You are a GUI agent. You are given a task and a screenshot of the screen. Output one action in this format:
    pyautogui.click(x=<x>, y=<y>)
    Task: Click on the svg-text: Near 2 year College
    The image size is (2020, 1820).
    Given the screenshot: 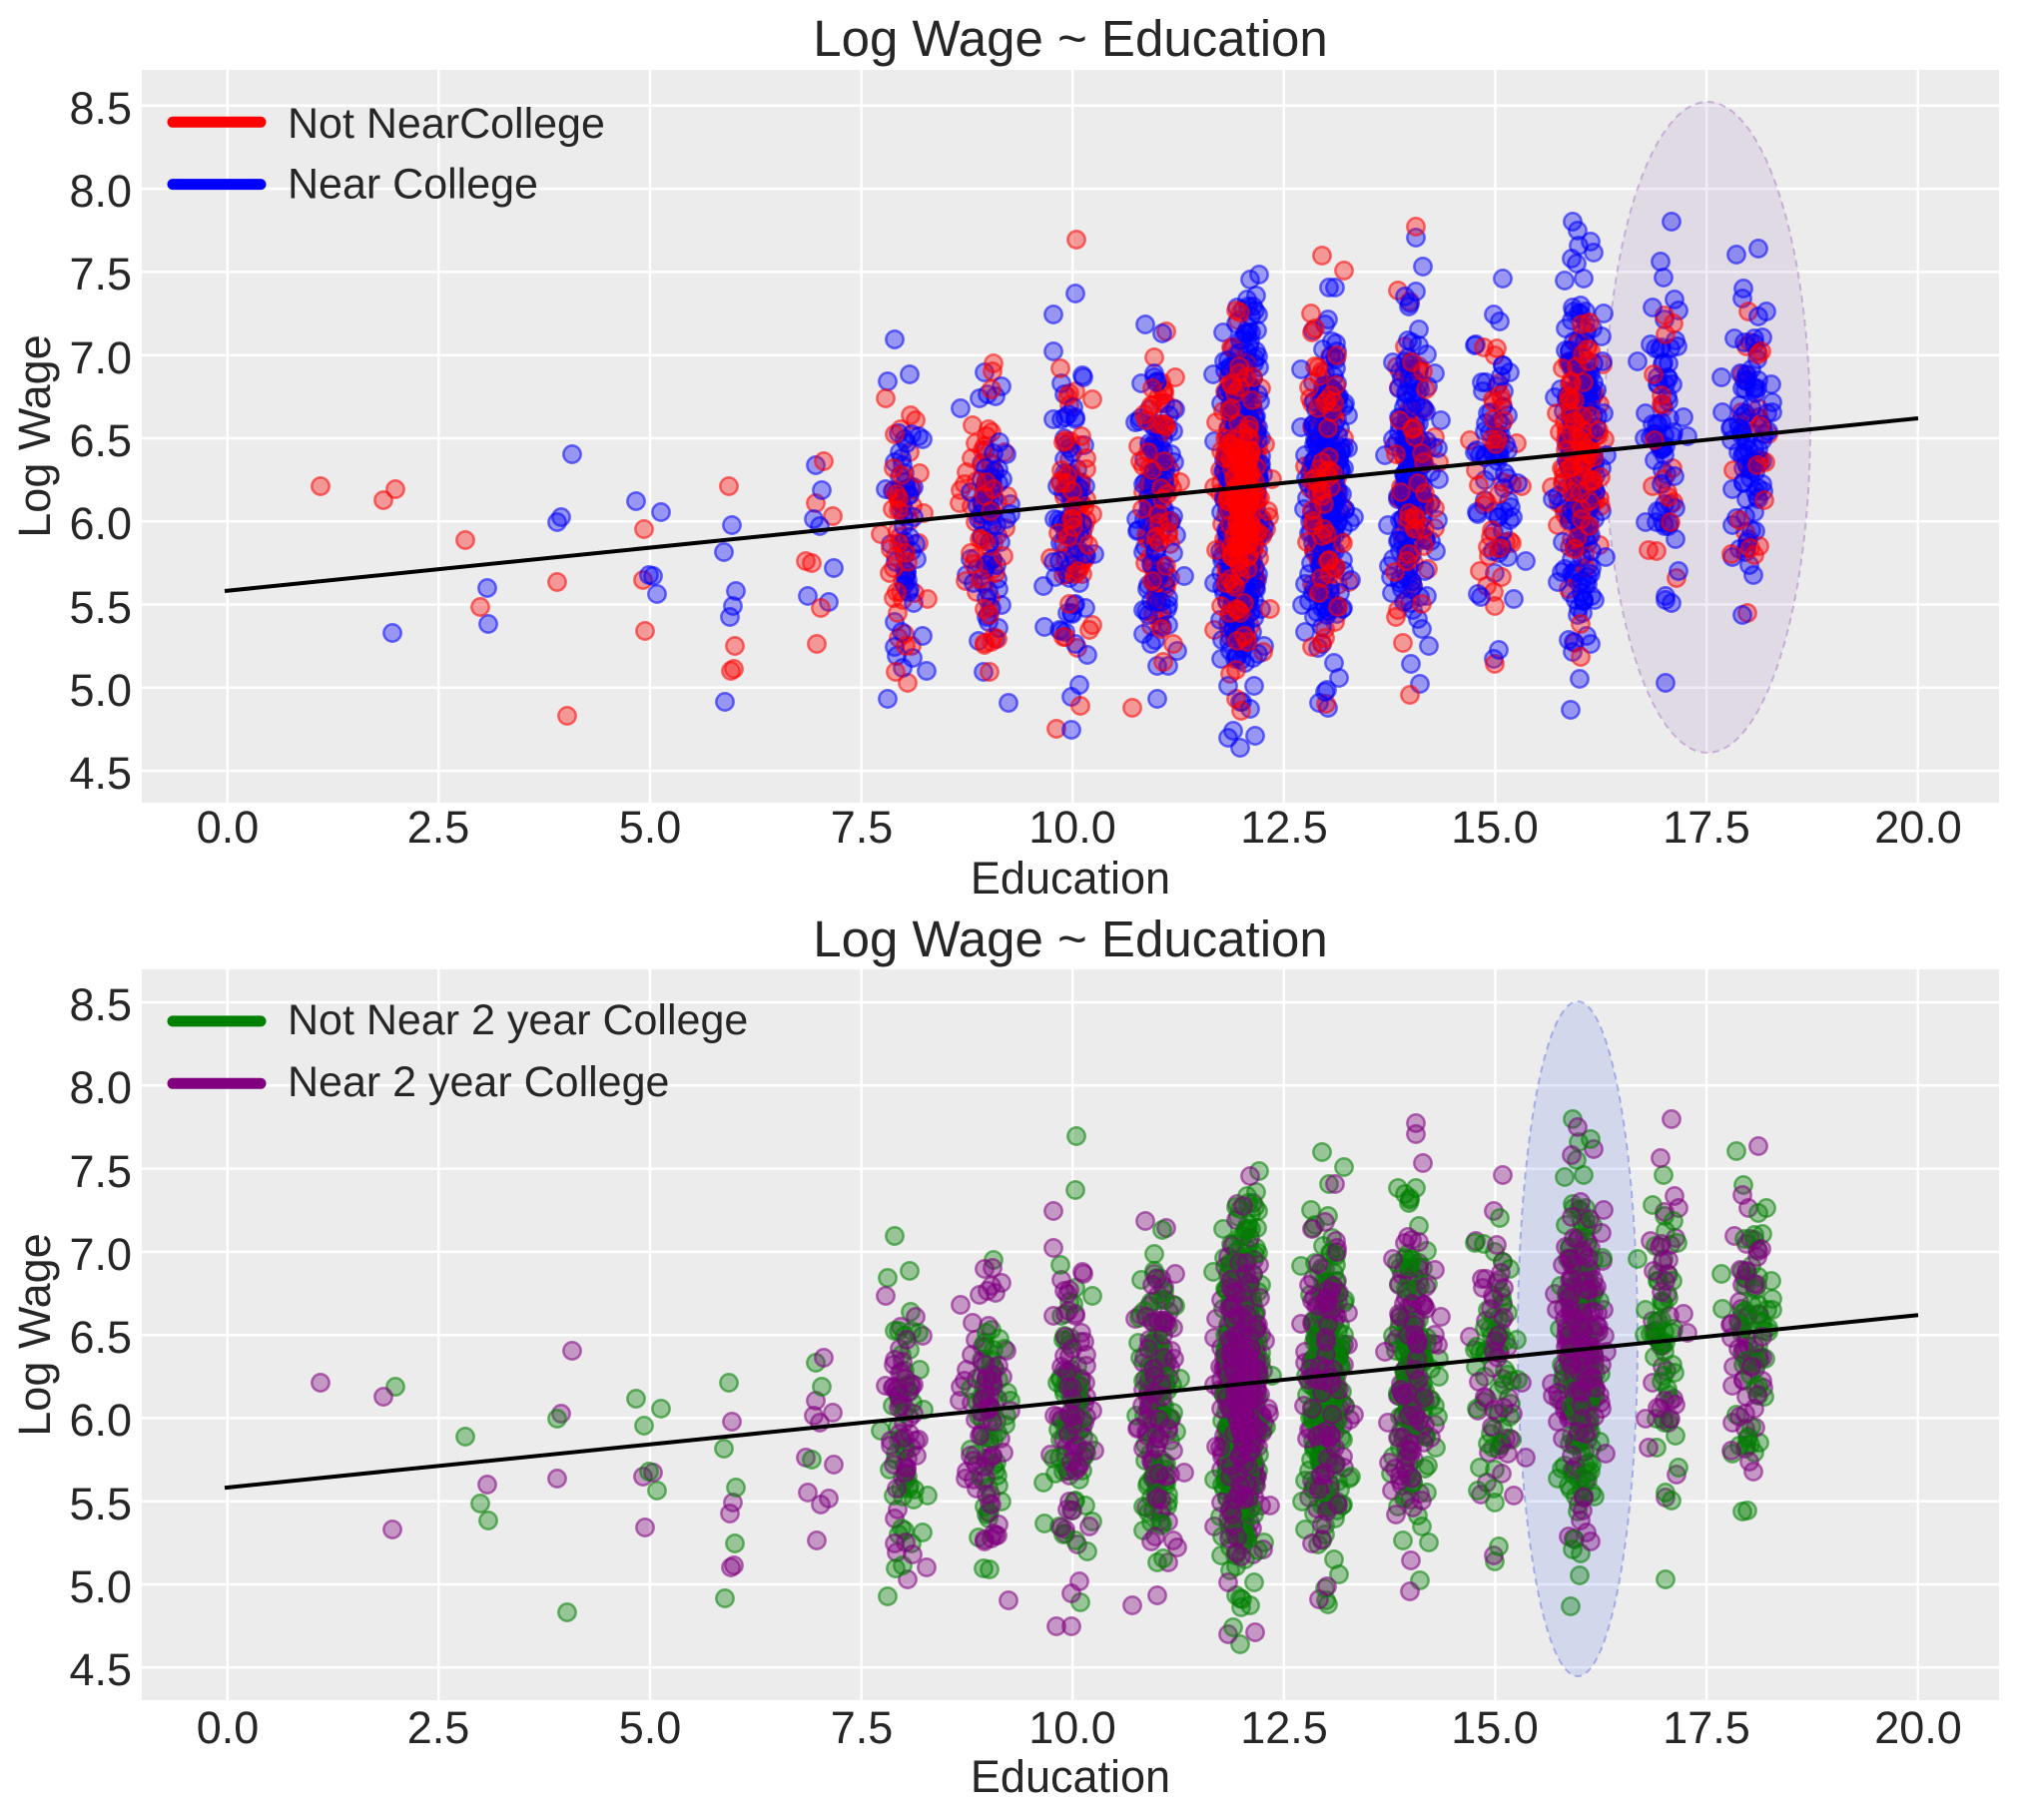 What is the action you would take?
    pyautogui.click(x=478, y=1082)
    